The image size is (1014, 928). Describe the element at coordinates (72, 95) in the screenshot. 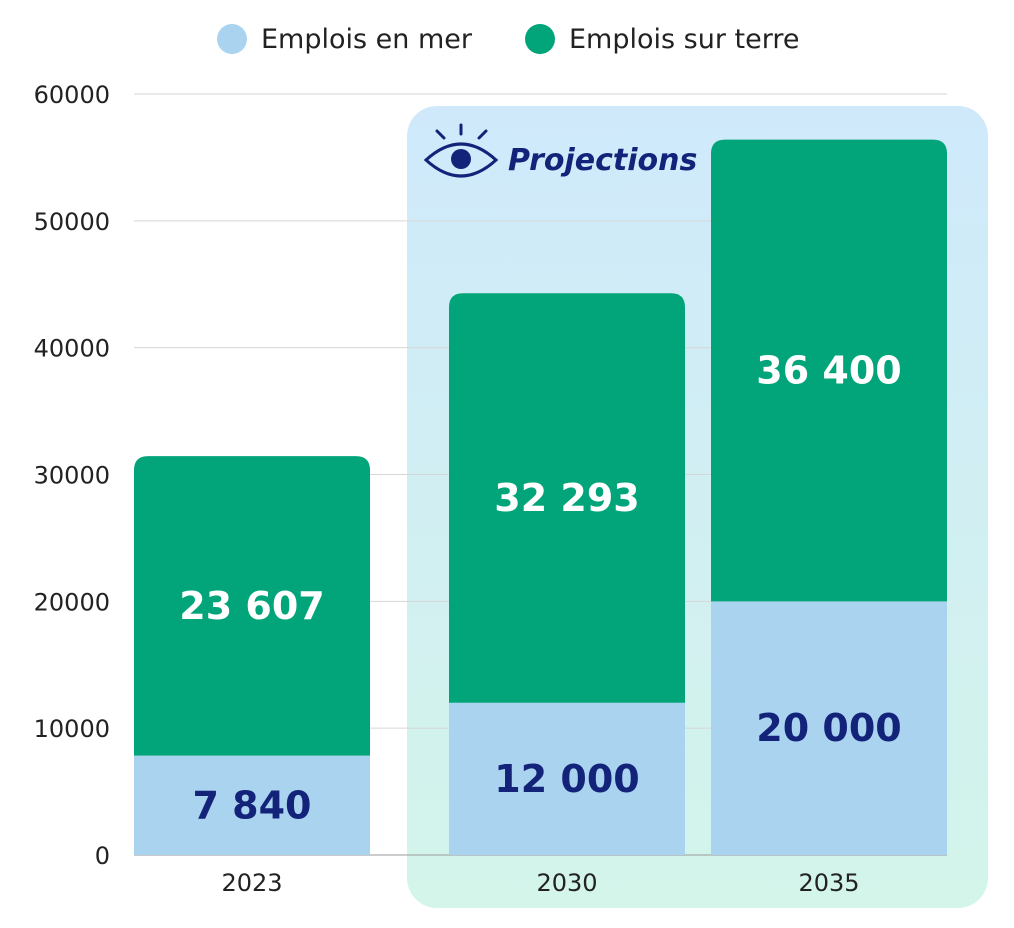

I see `y-tick-label: 60000` at that location.